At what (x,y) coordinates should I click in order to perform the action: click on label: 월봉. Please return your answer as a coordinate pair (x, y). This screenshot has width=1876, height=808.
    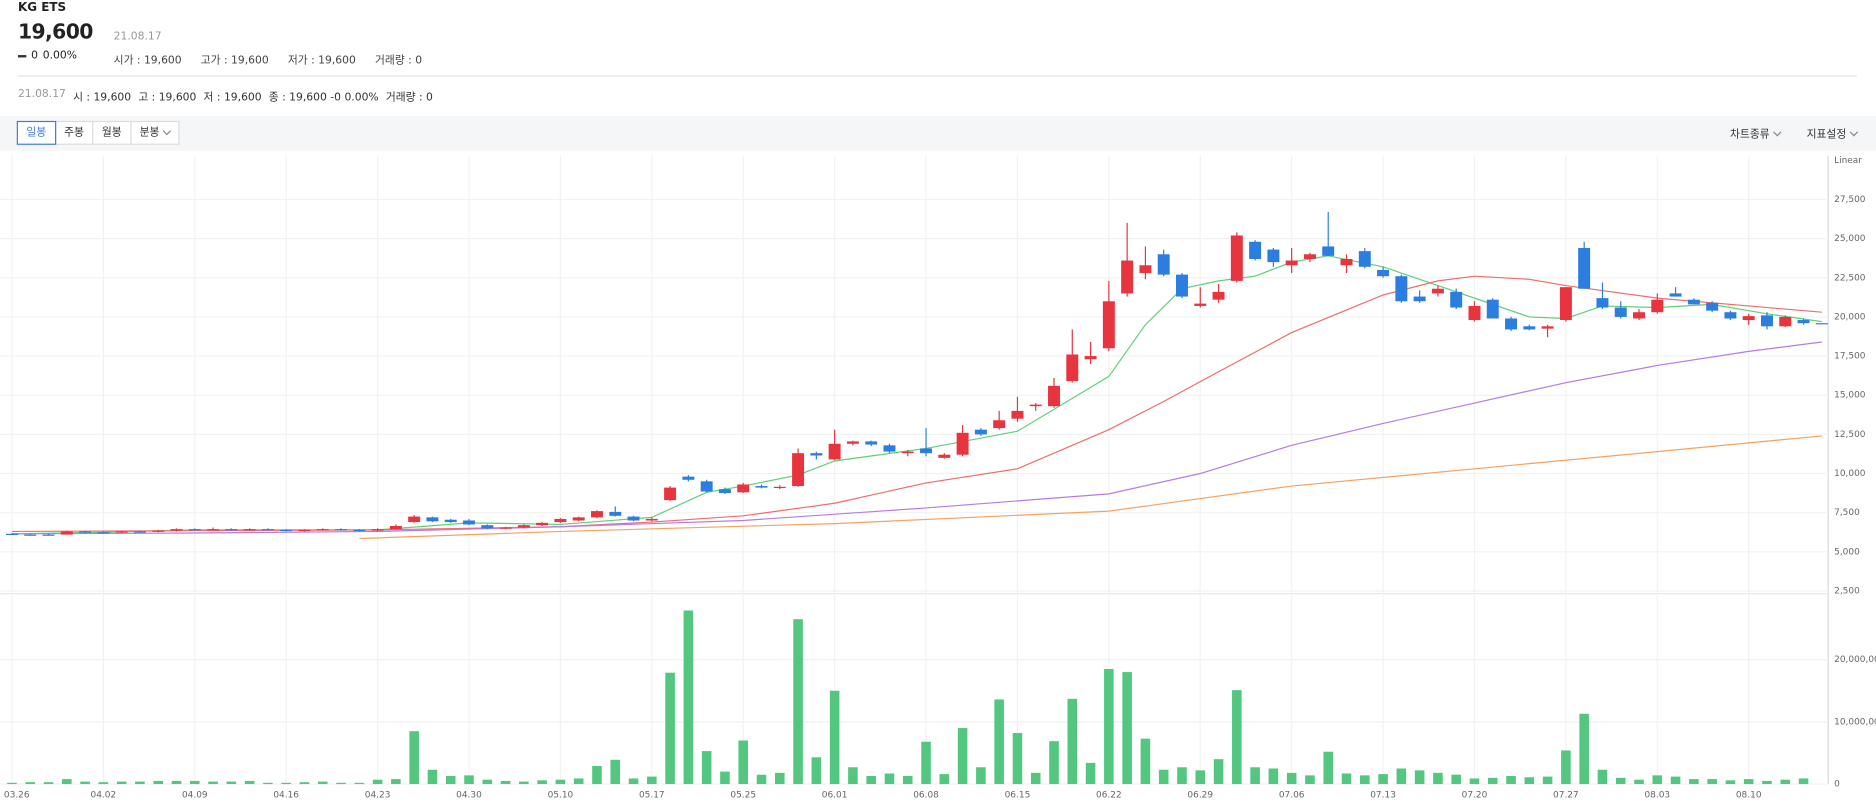
    Looking at the image, I should click on (111, 132).